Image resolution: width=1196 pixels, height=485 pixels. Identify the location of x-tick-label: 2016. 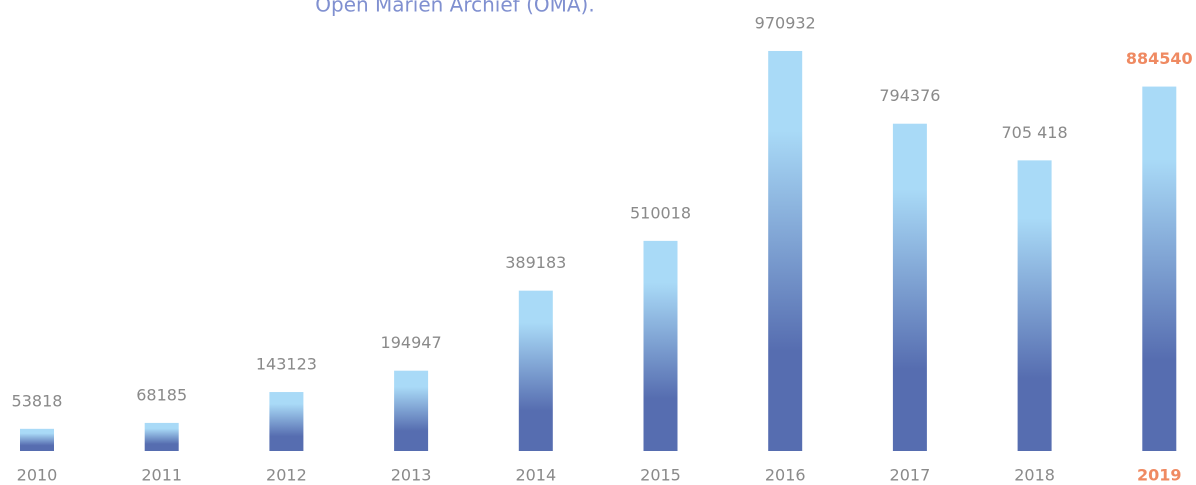
(785, 475).